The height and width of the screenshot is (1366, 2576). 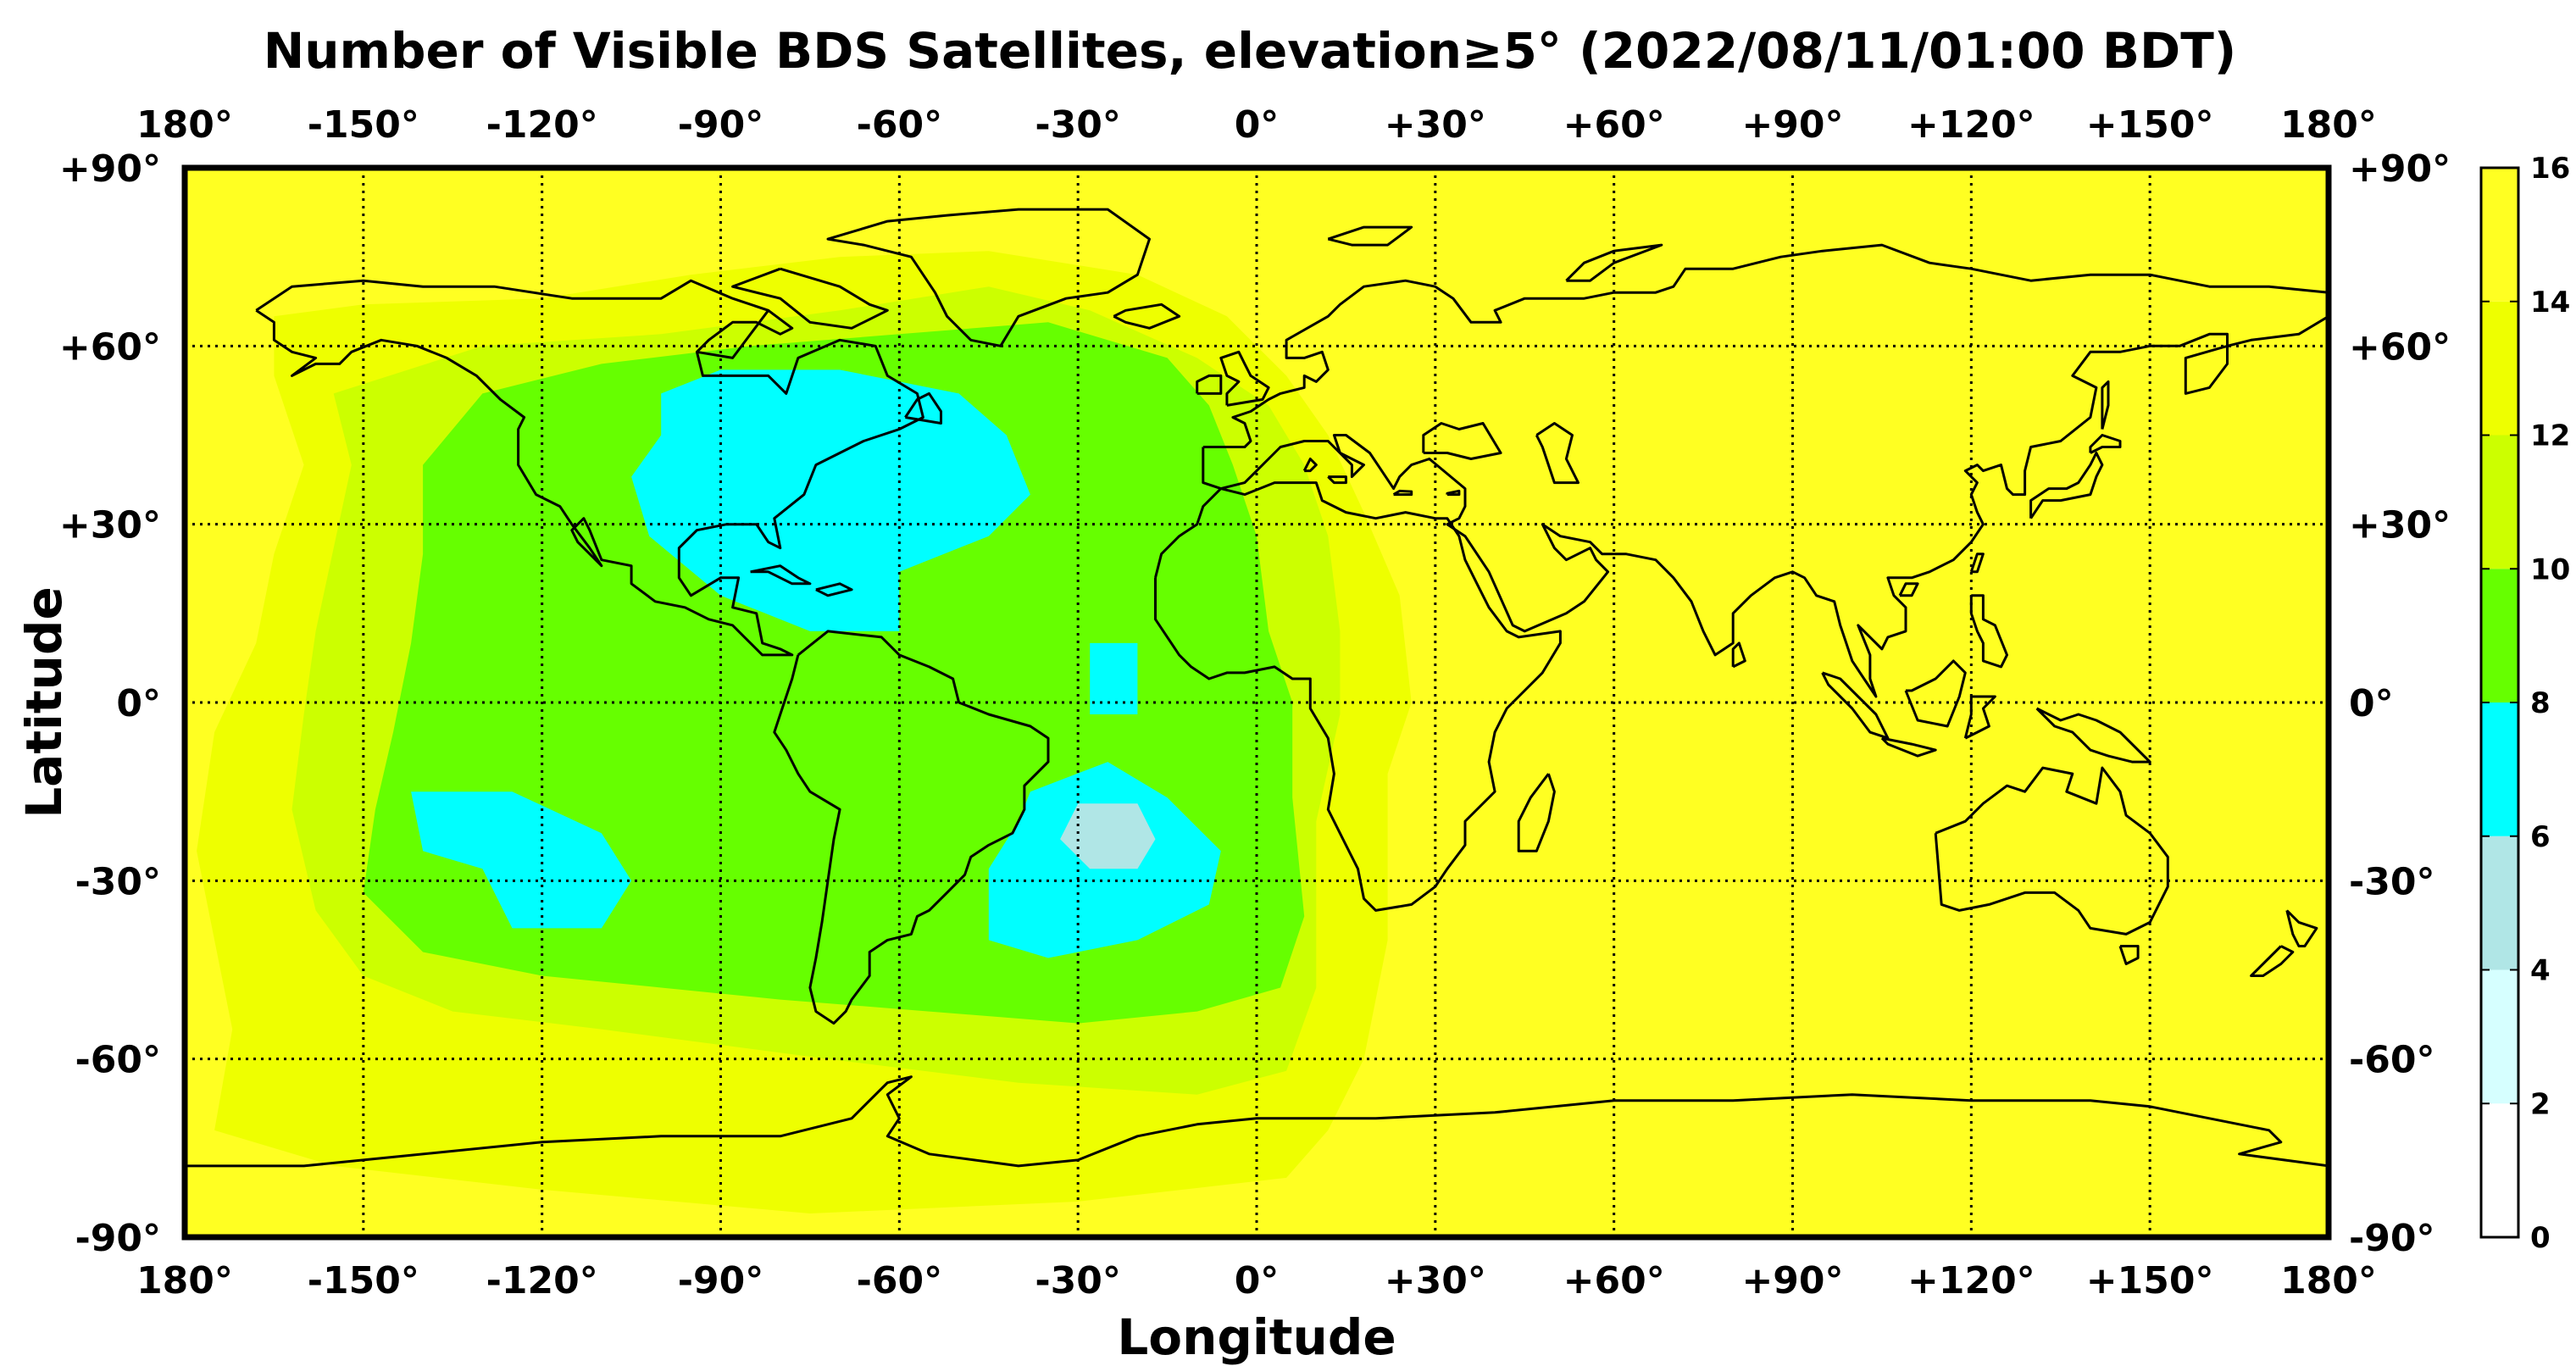 I want to click on y-tick-label-right: +60°, so click(x=2400, y=347).